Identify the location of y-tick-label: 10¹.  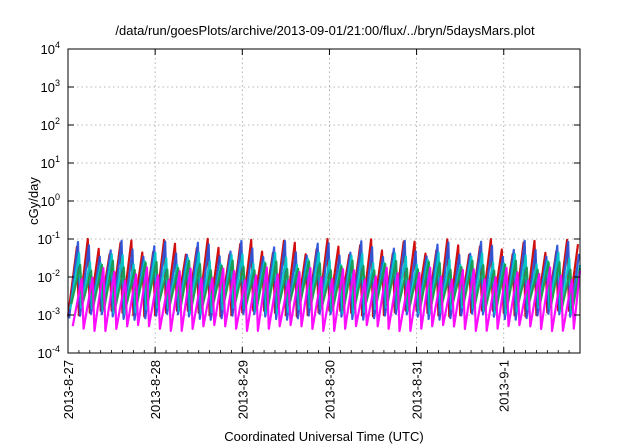
(50, 162).